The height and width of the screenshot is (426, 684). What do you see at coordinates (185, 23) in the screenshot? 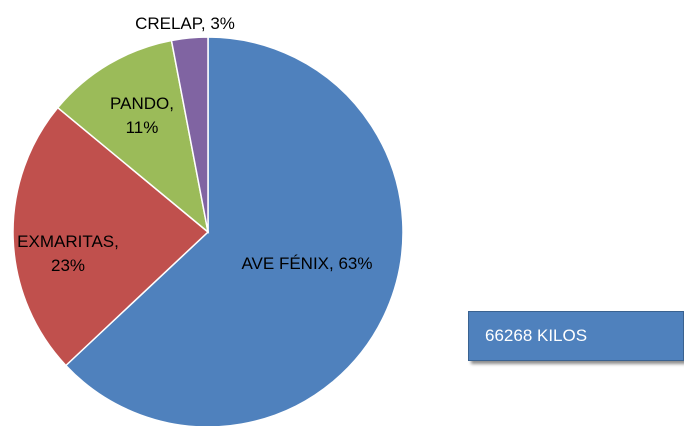
I see `data-label: CRELAP, 3%` at bounding box center [185, 23].